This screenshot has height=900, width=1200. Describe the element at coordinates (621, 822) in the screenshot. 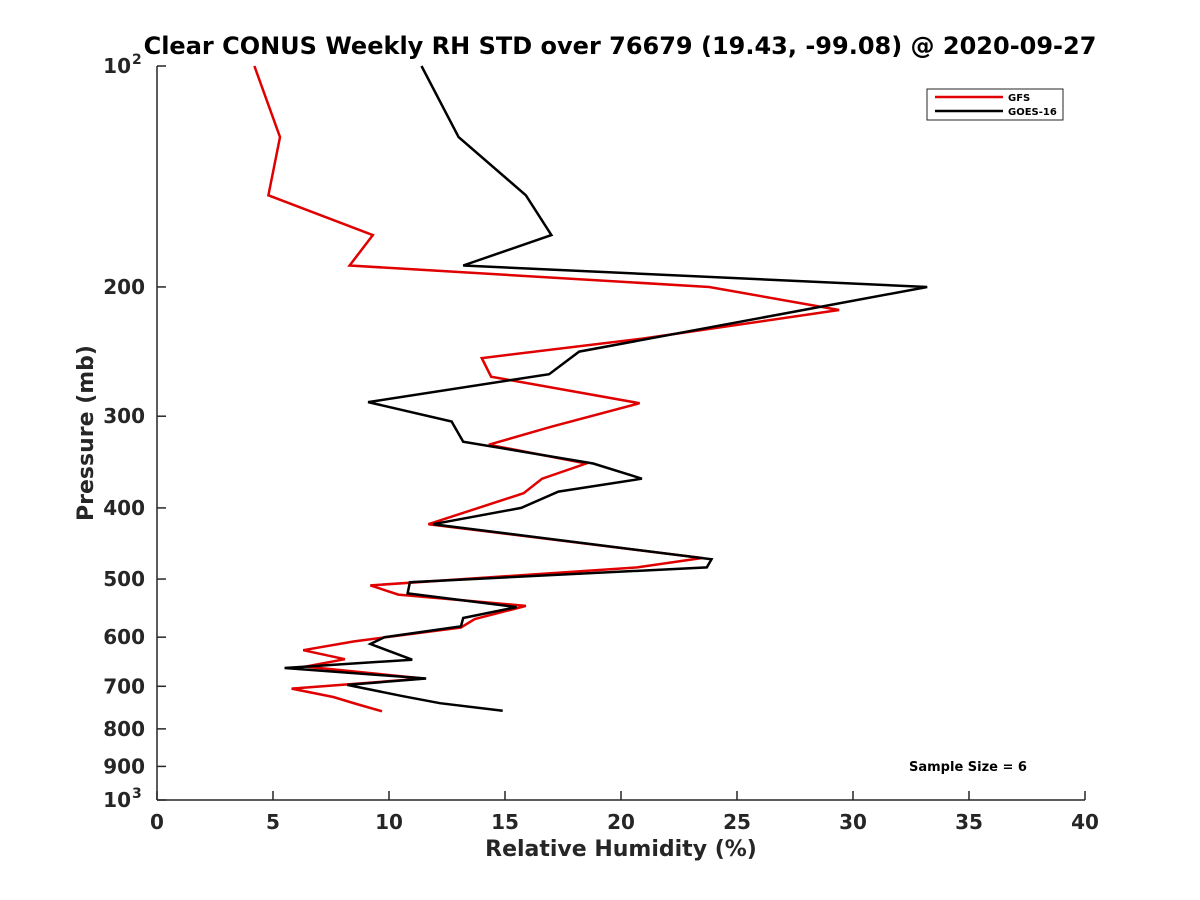

I see `x-tick-label: 20` at that location.